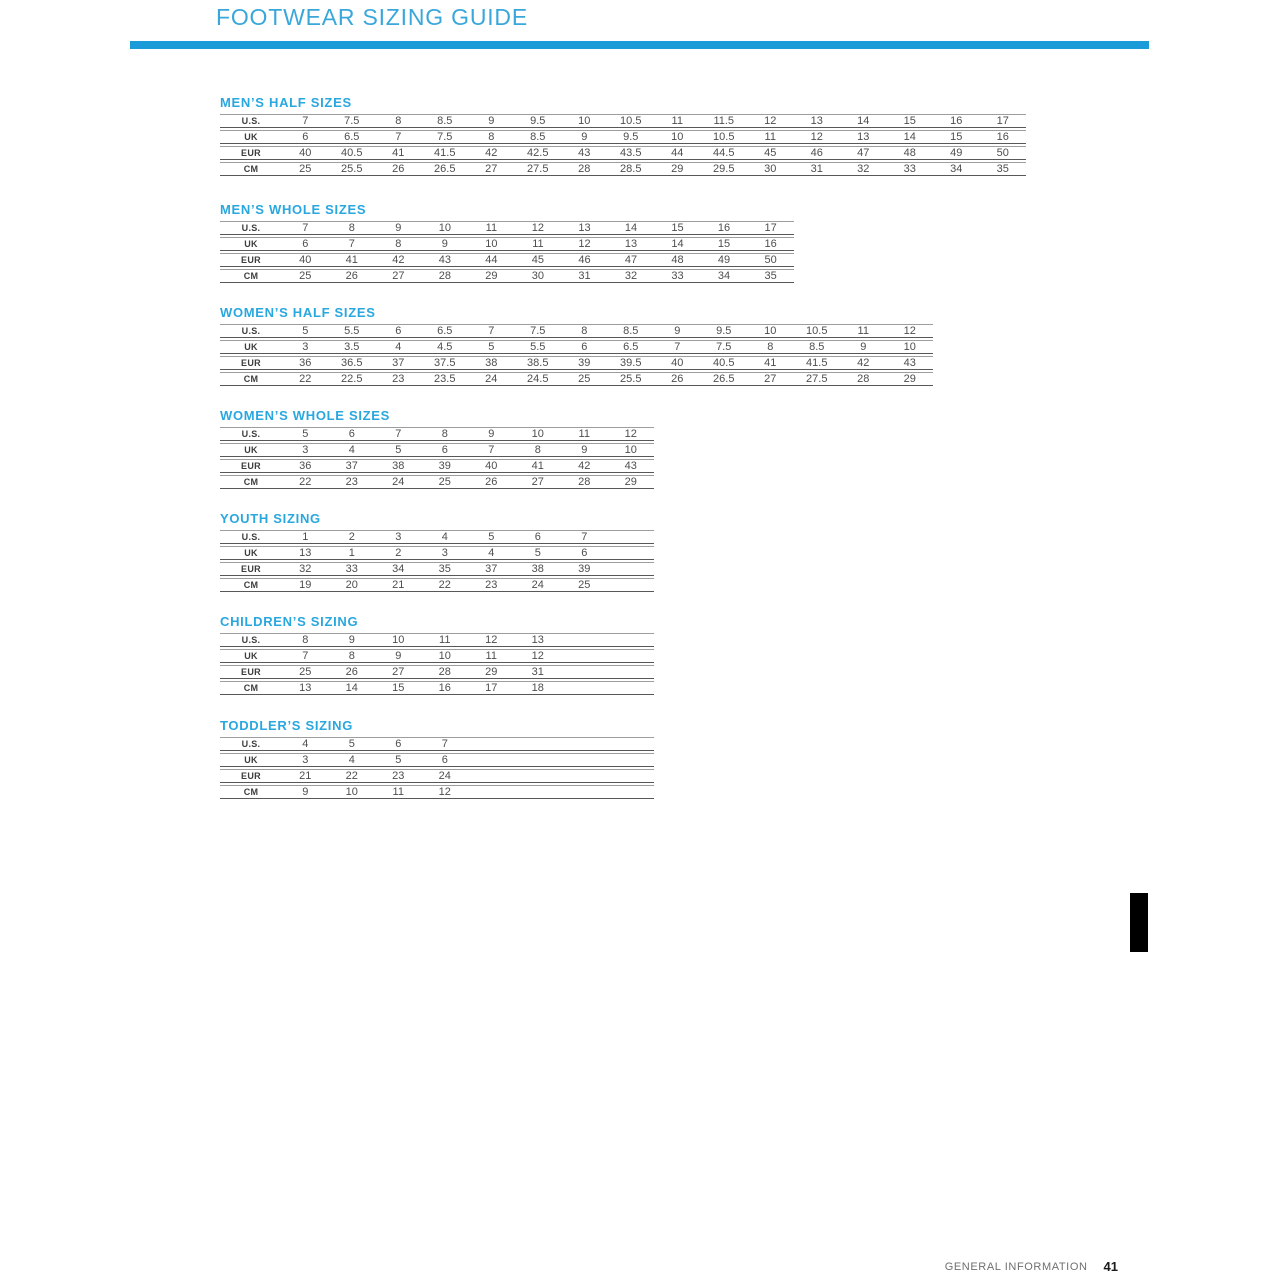  I want to click on size-cell: 33, so click(351, 569).